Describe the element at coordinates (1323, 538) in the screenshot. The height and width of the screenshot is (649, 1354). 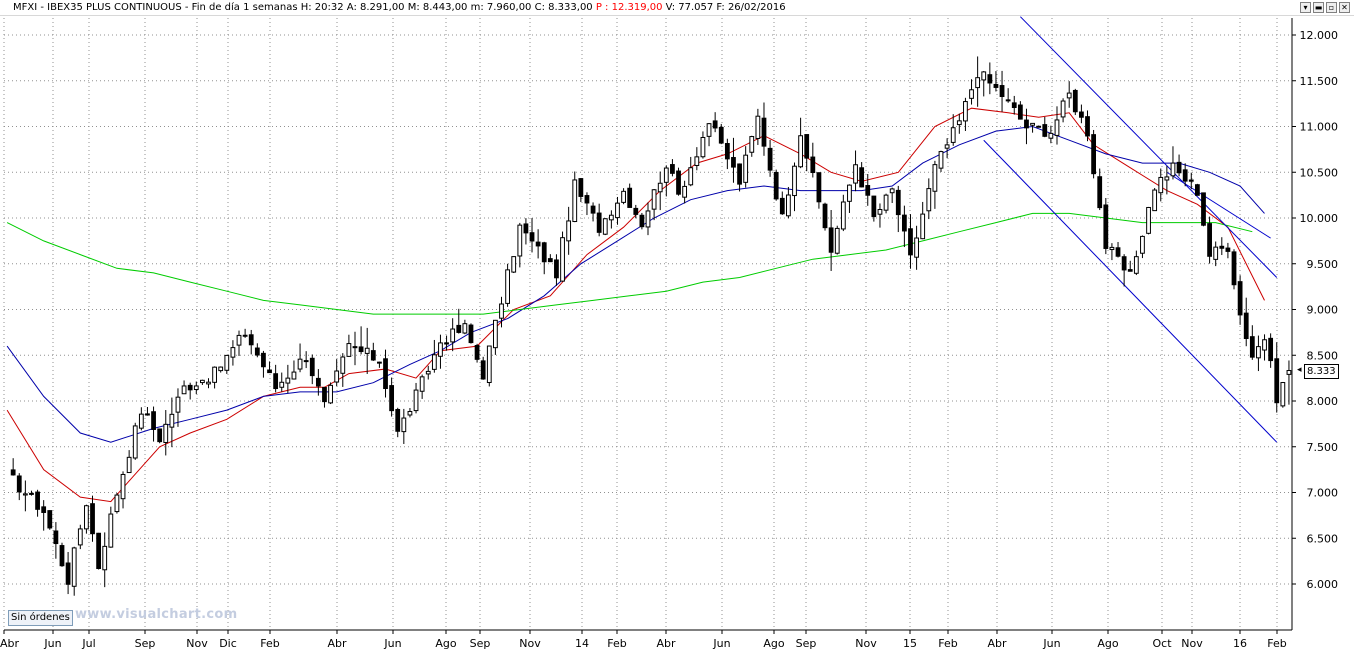
I see `y-tick-label: 6.500` at that location.